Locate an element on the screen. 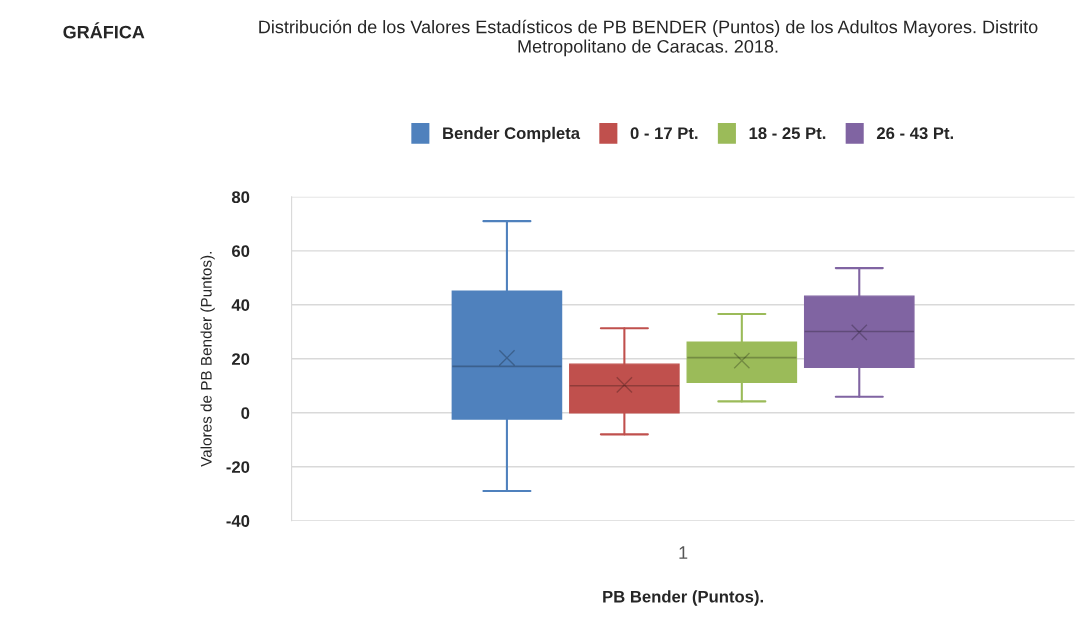 The image size is (1080, 635). y-tick-label: 40 is located at coordinates (240, 305).